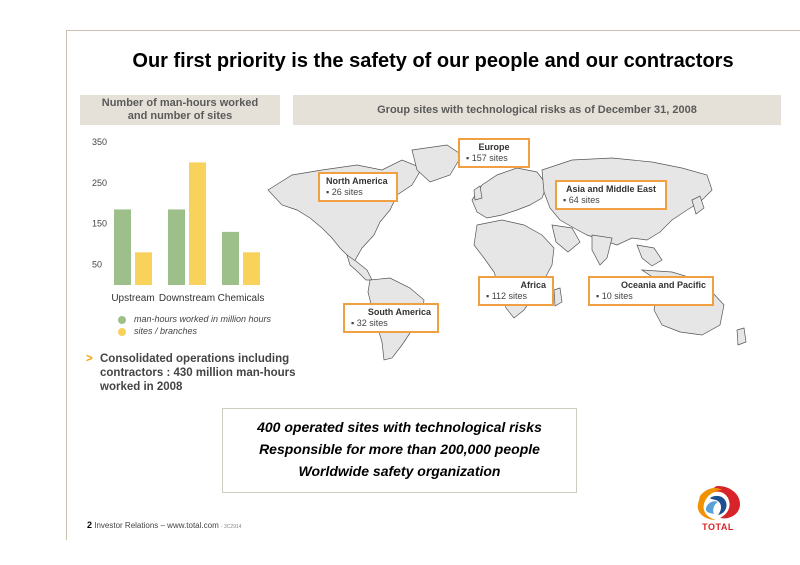  Describe the element at coordinates (399, 471) in the screenshot. I see `summary-line3: Worldwide safety organization` at that location.